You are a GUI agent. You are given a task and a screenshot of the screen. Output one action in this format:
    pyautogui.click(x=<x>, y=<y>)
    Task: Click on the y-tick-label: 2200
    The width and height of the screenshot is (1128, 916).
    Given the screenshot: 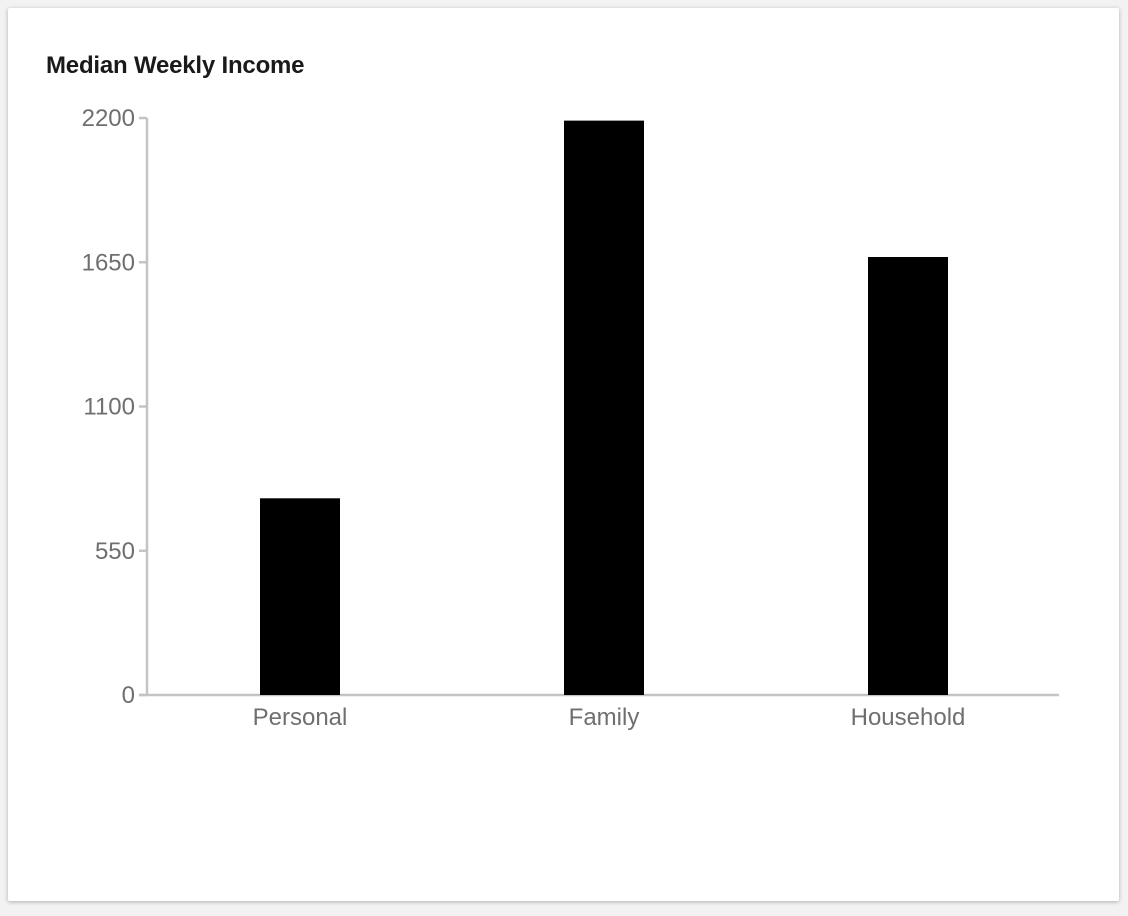 What is the action you would take?
    pyautogui.click(x=108, y=118)
    